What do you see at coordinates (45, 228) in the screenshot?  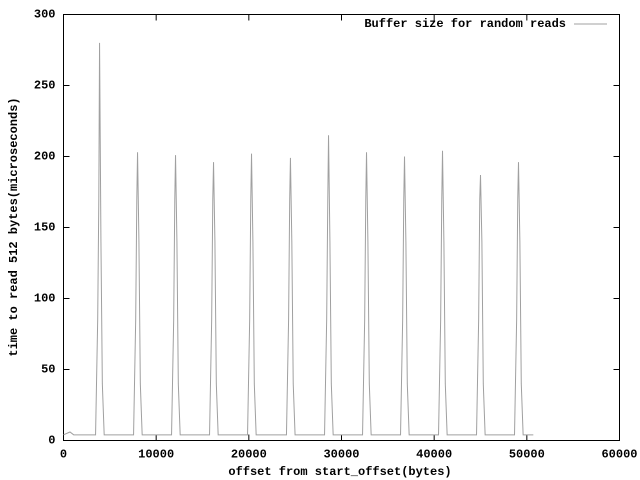 I see `y-tick-label: 150` at bounding box center [45, 228].